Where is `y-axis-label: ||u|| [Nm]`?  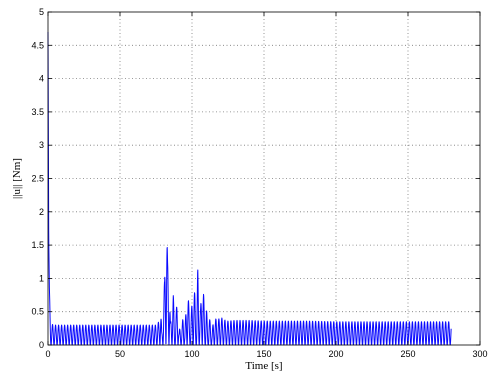 y-axis-label: ||u|| [Nm] is located at coordinates (17, 178).